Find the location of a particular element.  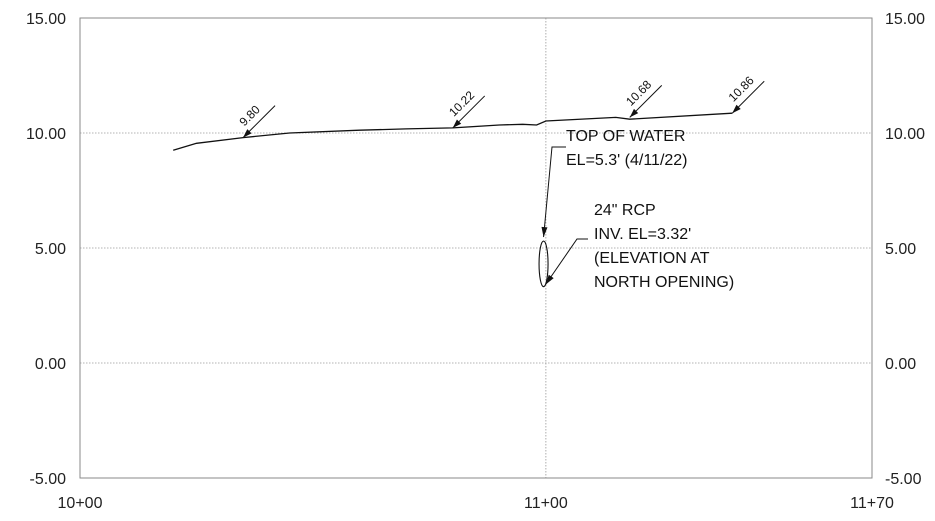

elevation-label: 10.86 is located at coordinates (745, 93).